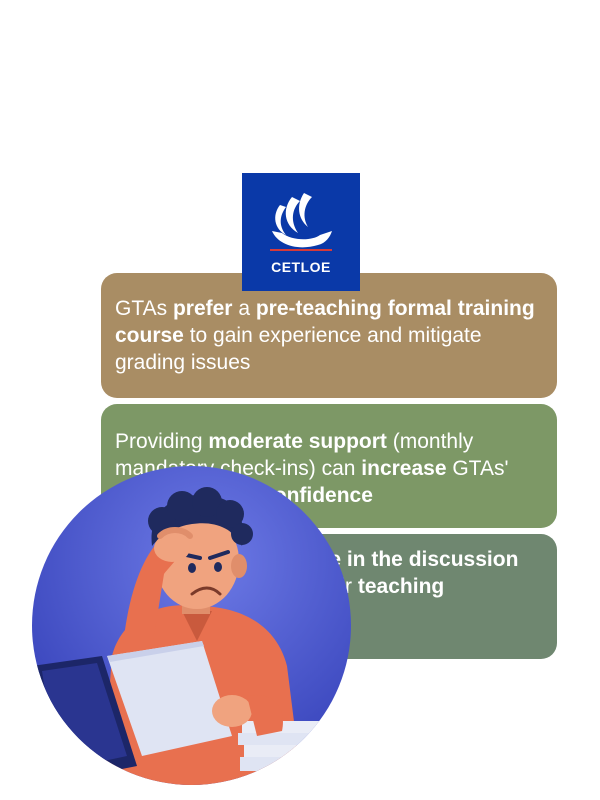 The image size is (600, 800). What do you see at coordinates (301, 222) in the screenshot?
I see `flame-logo-icon` at bounding box center [301, 222].